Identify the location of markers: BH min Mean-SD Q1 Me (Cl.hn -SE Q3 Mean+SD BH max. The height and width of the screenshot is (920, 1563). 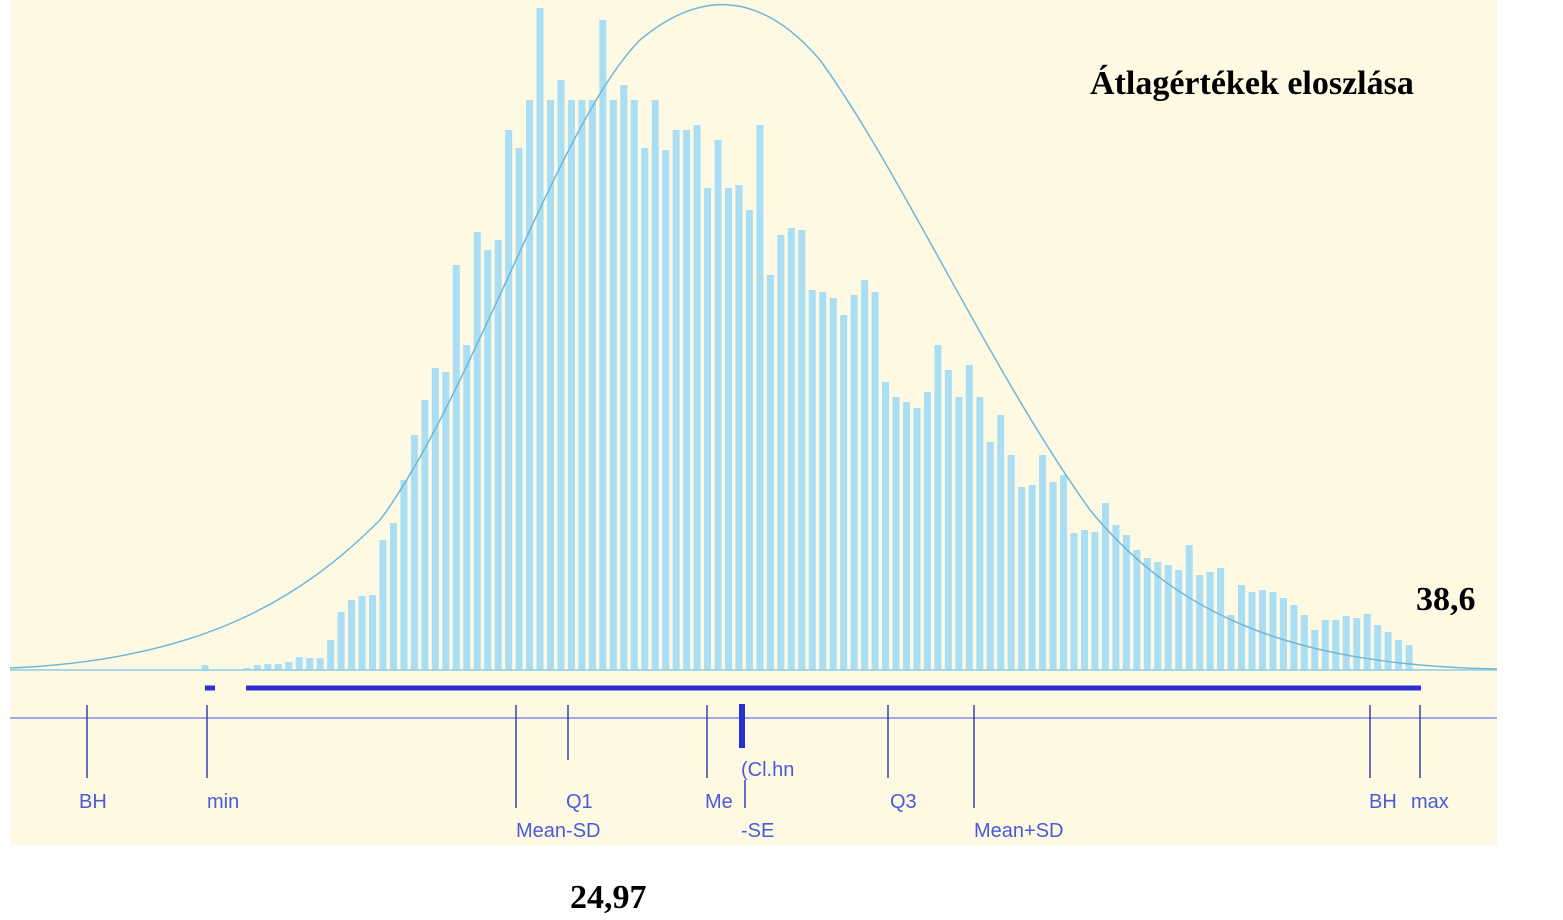
(764, 773).